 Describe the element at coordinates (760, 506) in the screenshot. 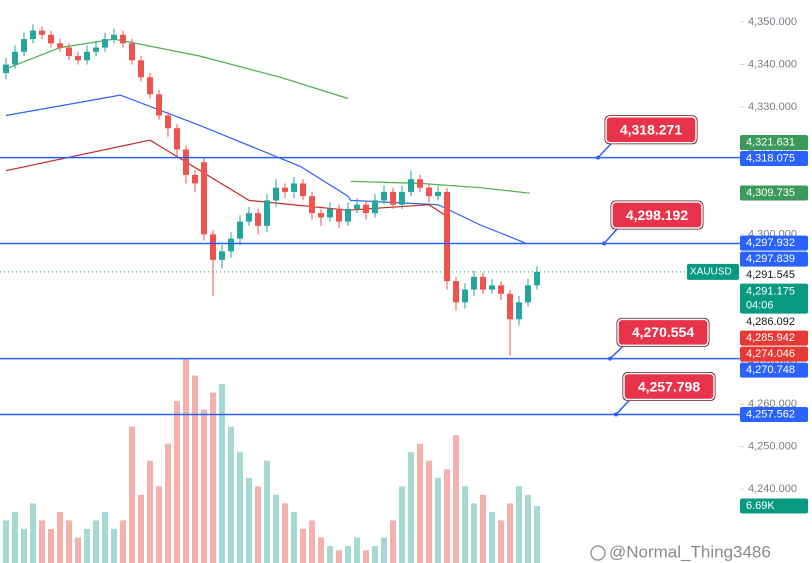

I see `price-label: 6.69K` at that location.